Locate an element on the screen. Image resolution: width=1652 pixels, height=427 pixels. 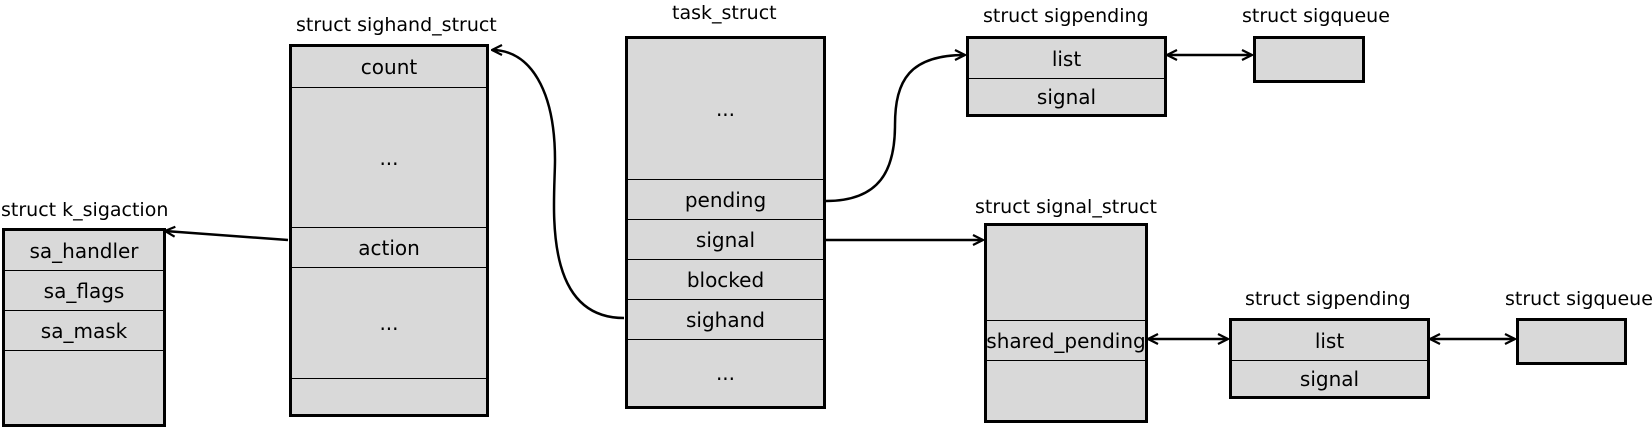
k-sigaction-box: sa_handler sa_flags sa_mask is located at coordinates (84, 327).